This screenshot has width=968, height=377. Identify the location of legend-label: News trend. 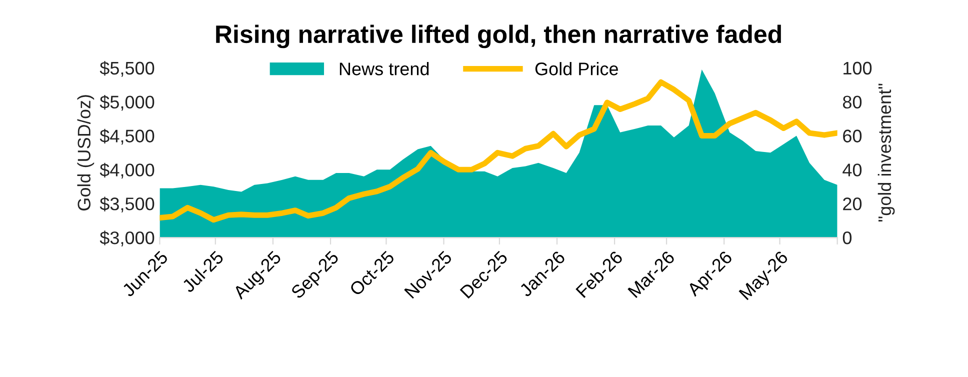
(384, 69).